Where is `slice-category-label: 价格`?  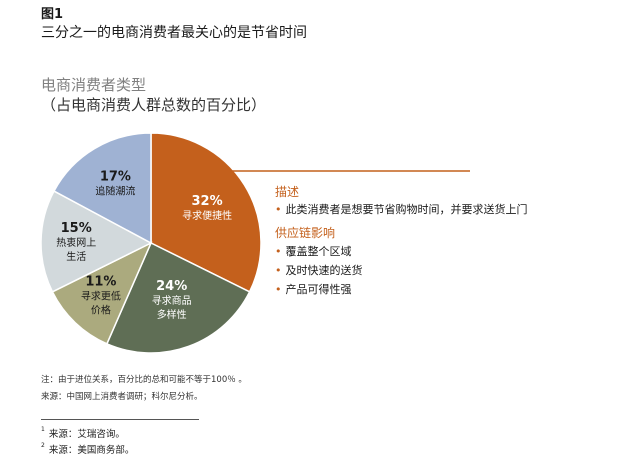 slice-category-label: 价格 is located at coordinates (101, 310).